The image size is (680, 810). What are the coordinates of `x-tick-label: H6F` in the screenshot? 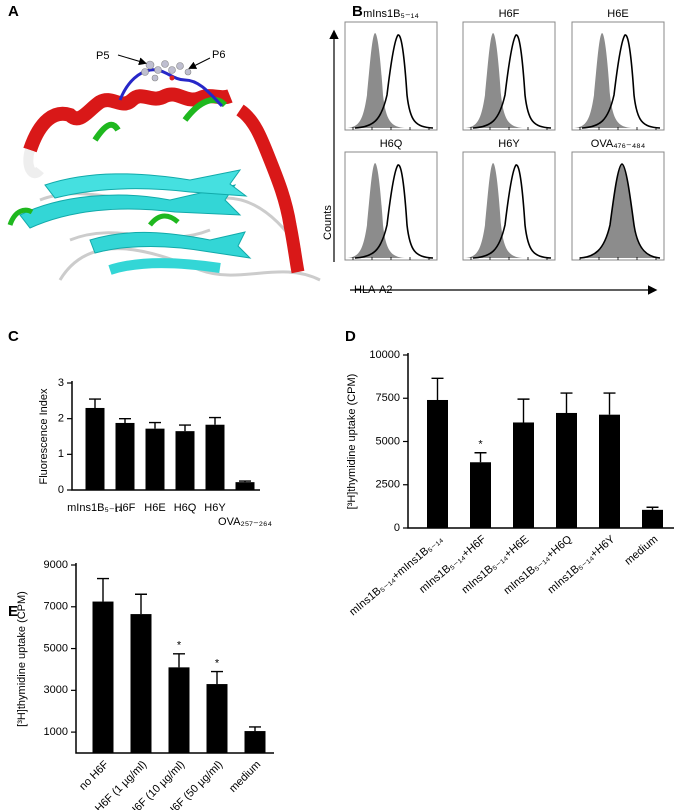 It's located at (125, 508).